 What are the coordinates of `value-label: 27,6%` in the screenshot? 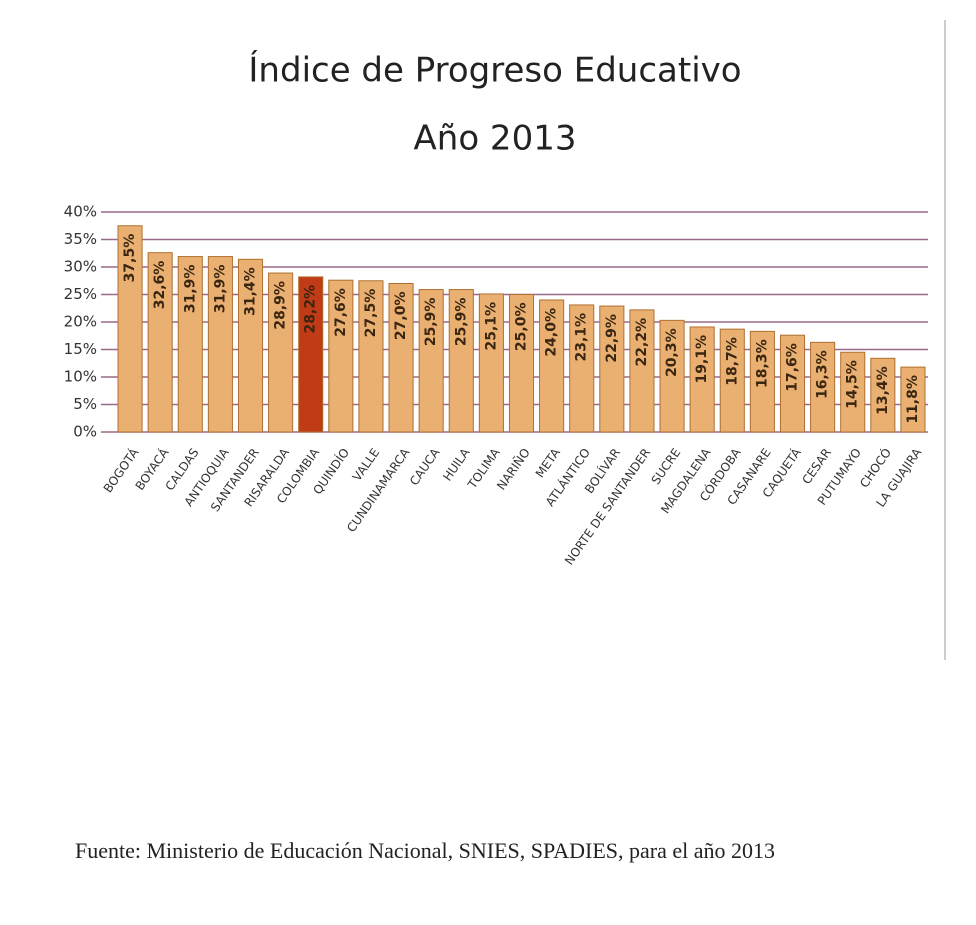 It's located at (341, 312).